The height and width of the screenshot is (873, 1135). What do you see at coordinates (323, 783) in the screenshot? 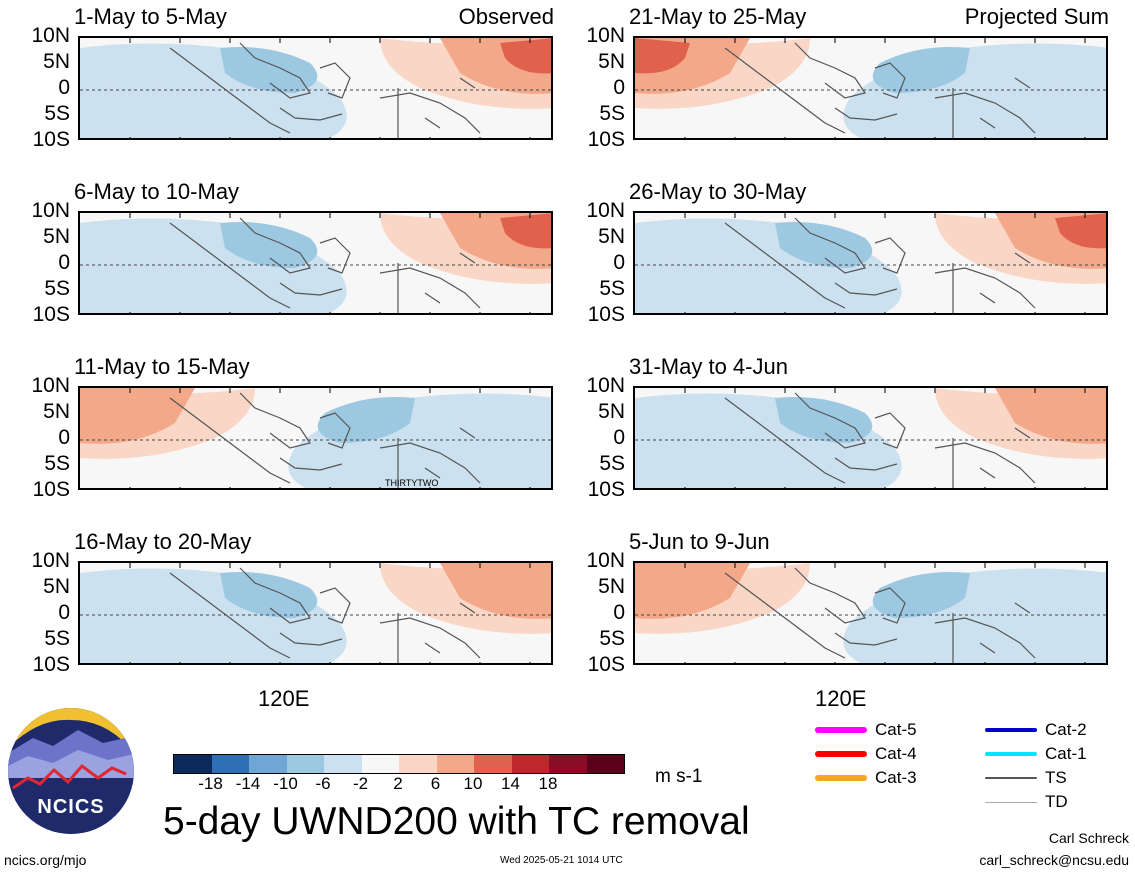
I see `colorbar-tick: -6` at bounding box center [323, 783].